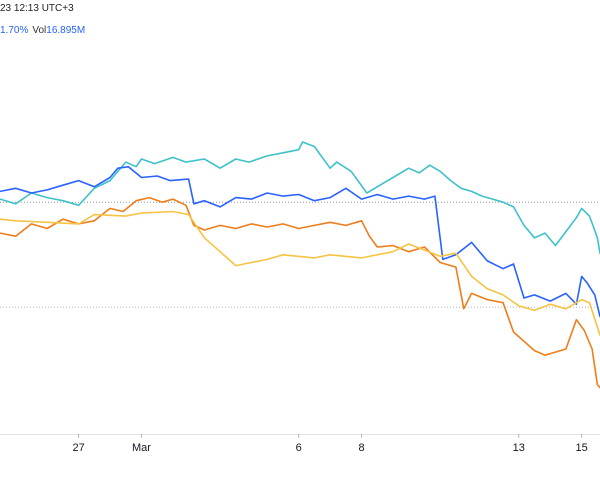 The height and width of the screenshot is (492, 600). What do you see at coordinates (66, 30) in the screenshot?
I see `volume-value: 16.895M` at bounding box center [66, 30].